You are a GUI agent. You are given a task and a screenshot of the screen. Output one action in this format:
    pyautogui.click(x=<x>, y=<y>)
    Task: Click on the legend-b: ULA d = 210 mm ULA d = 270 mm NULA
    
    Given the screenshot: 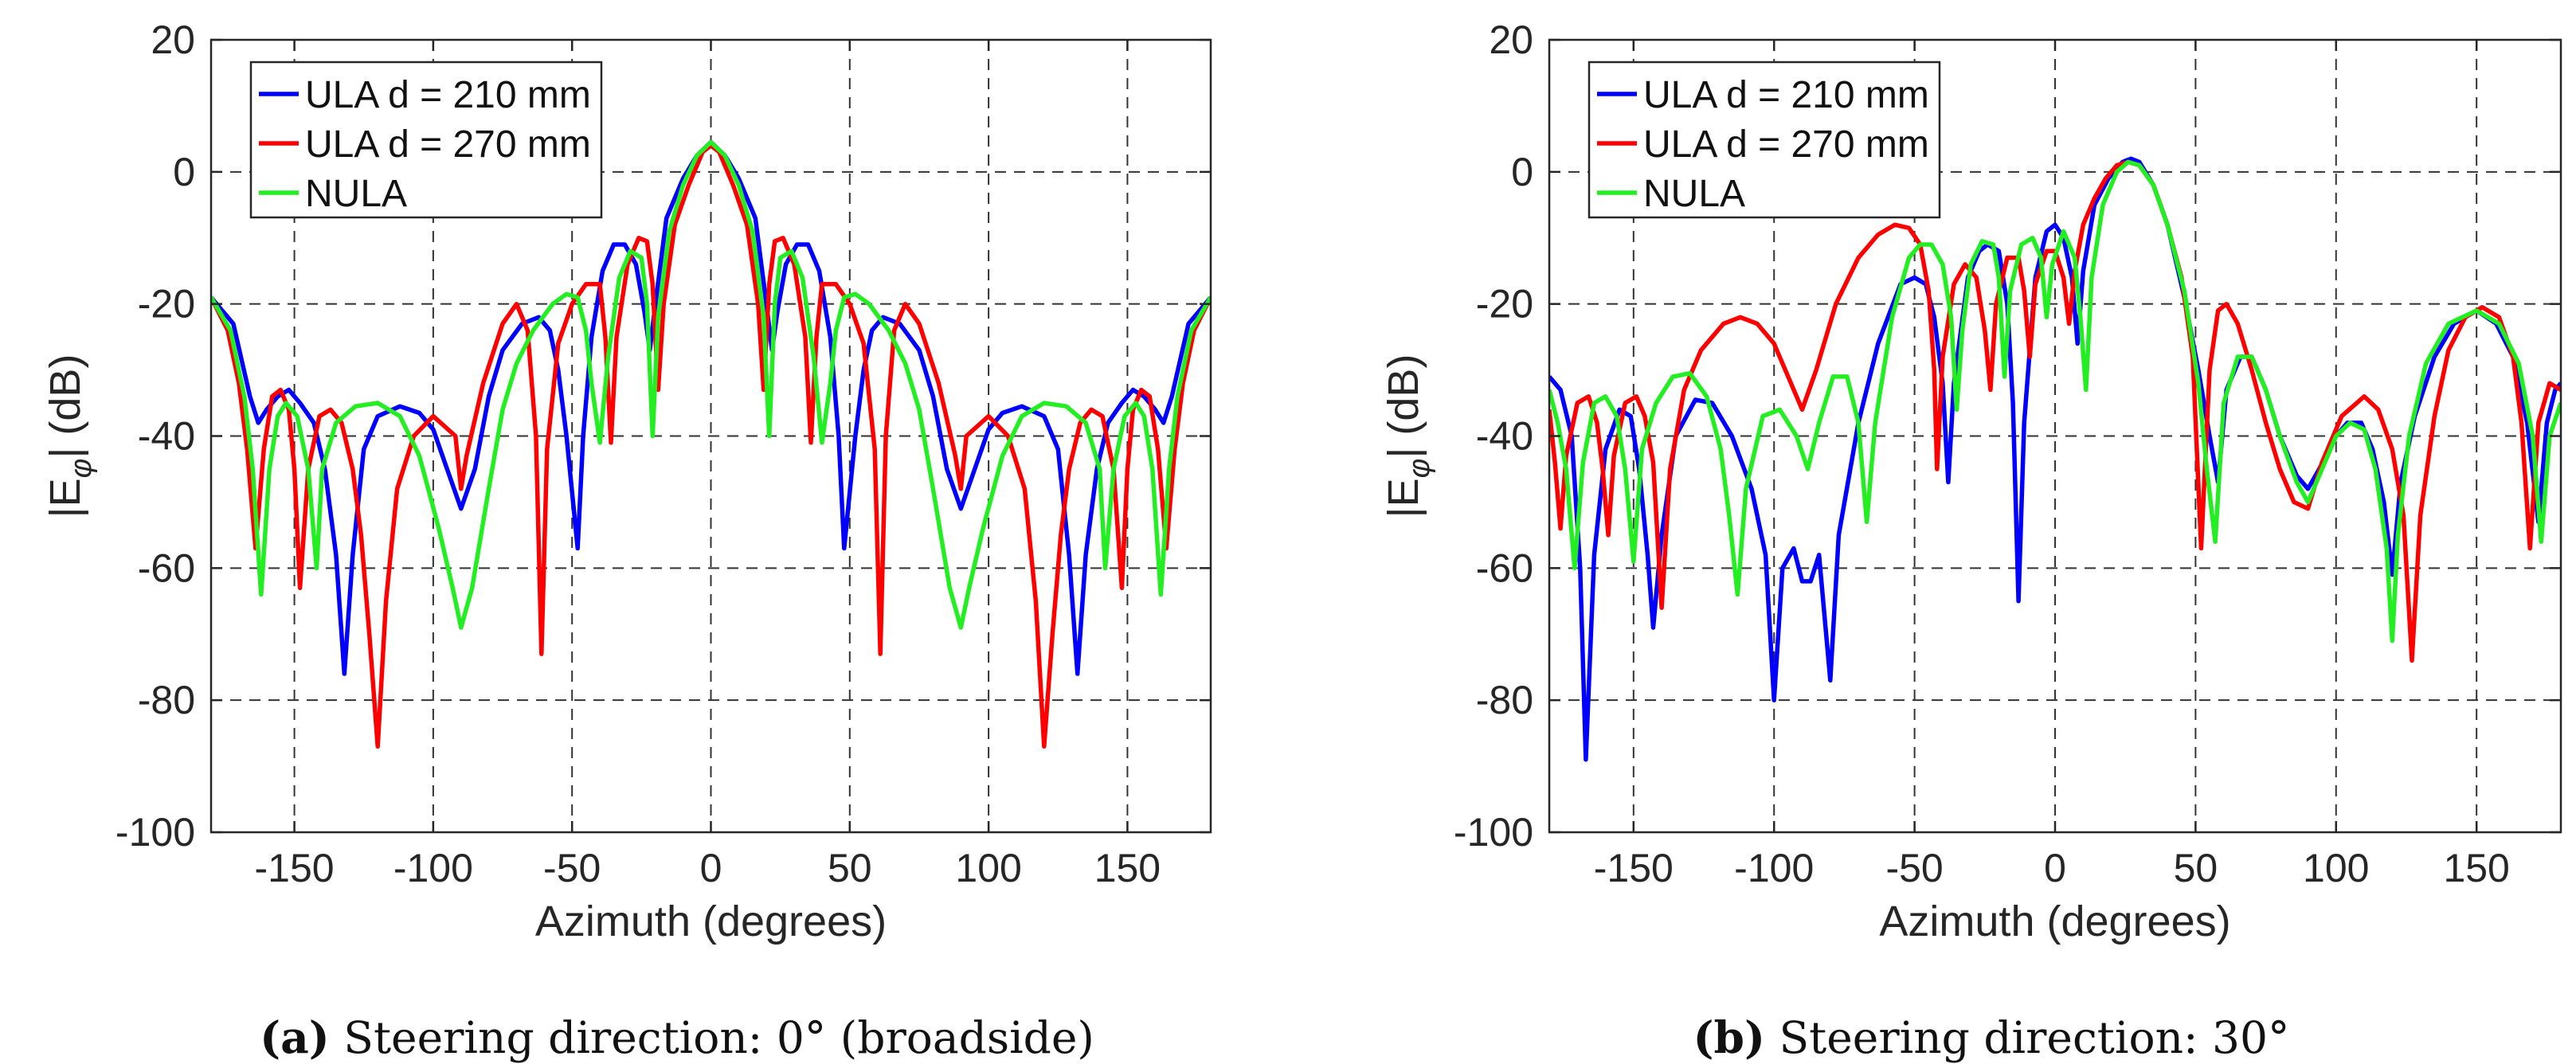 What is the action you would take?
    pyautogui.click(x=1764, y=140)
    